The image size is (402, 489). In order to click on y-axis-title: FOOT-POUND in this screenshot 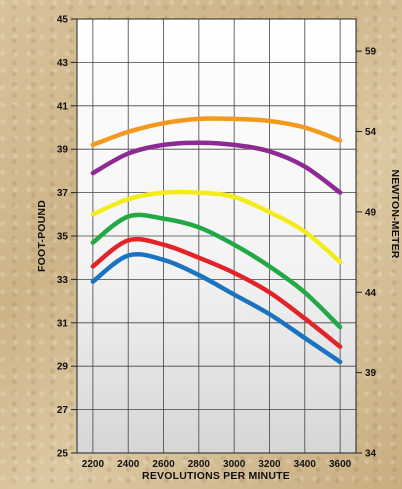, I will do `click(42, 236)`.